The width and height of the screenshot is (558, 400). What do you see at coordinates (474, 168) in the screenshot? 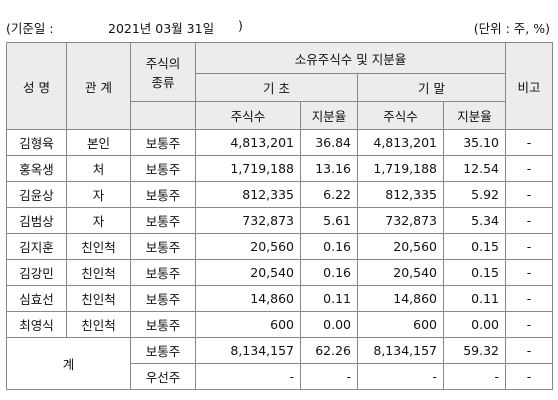
I see `cell: 12.54` at bounding box center [474, 168].